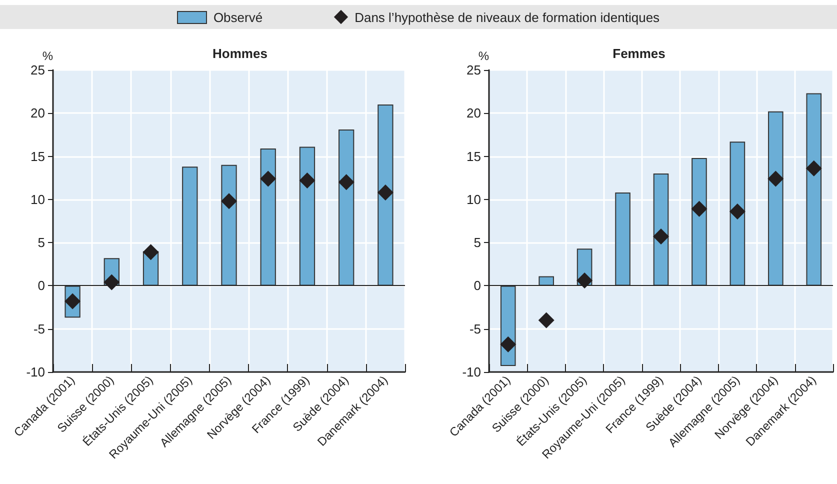 The height and width of the screenshot is (484, 837). Describe the element at coordinates (507, 17) in the screenshot. I see `legend-label: Dans l’hypothèse de niveaux de formation identiques` at that location.